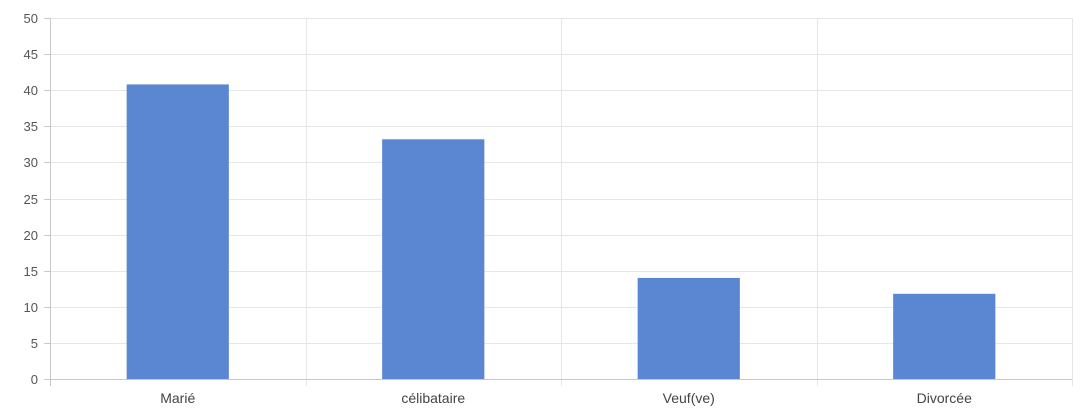  Describe the element at coordinates (31, 18) in the screenshot. I see `y-tick-label: 50` at that location.